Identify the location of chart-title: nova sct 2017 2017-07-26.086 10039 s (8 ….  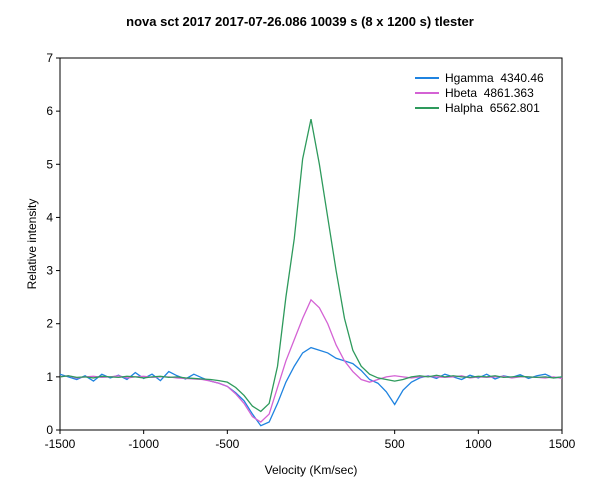
(300, 21).